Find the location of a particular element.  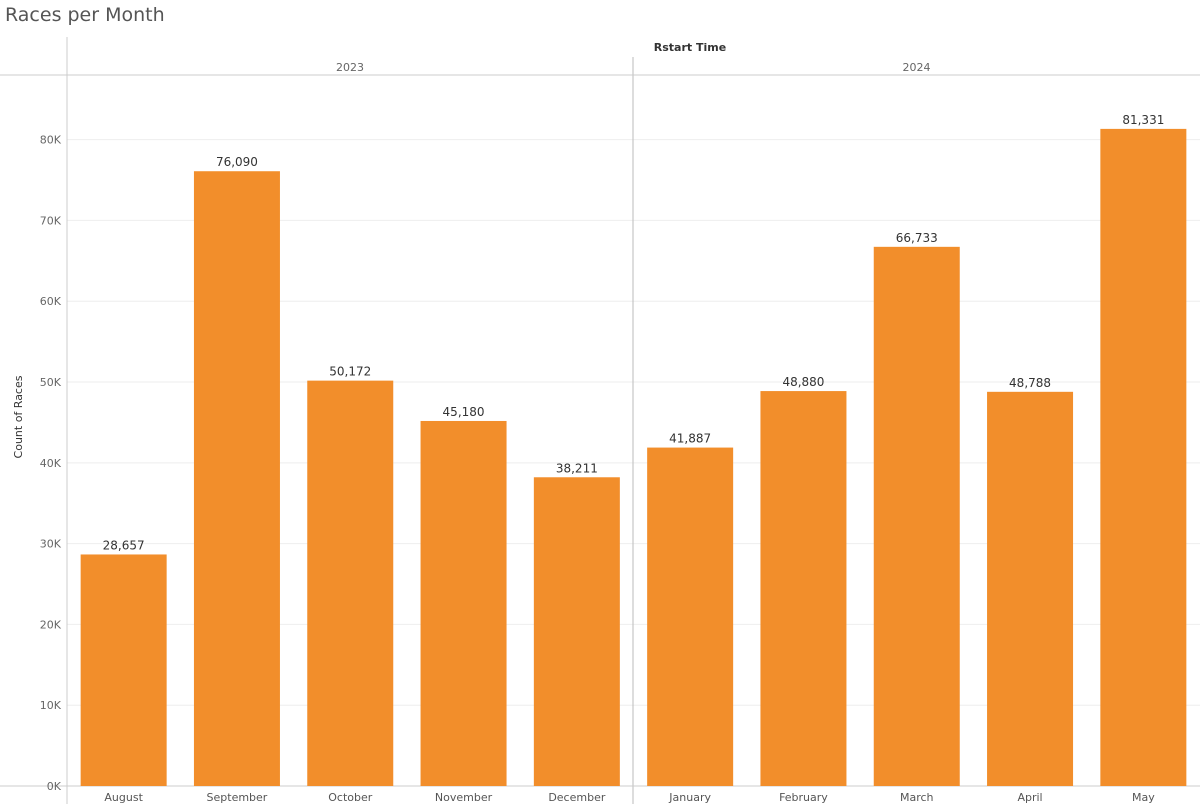

group-header-label: 2024 is located at coordinates (917, 67).